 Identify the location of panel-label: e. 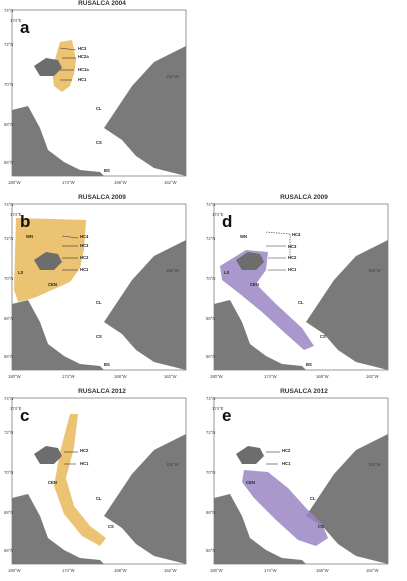
(227, 415).